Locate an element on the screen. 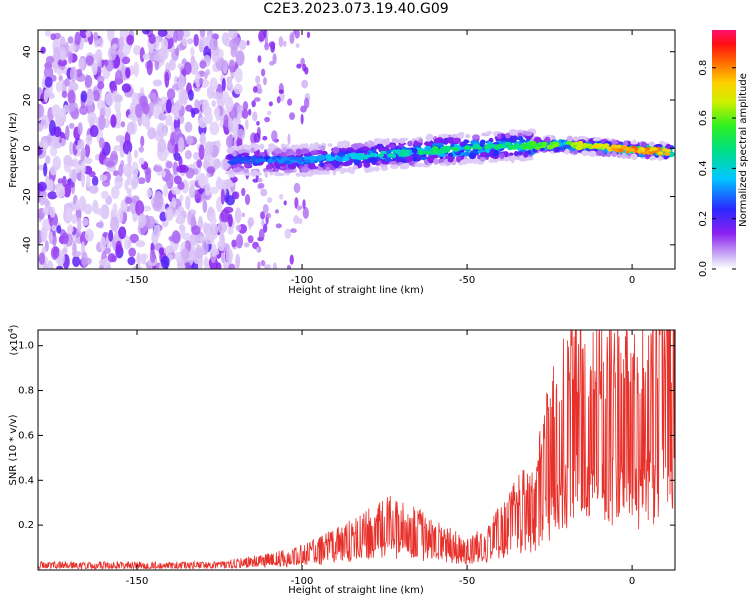  snr-scale-label: (x104) is located at coordinates (13, 339).